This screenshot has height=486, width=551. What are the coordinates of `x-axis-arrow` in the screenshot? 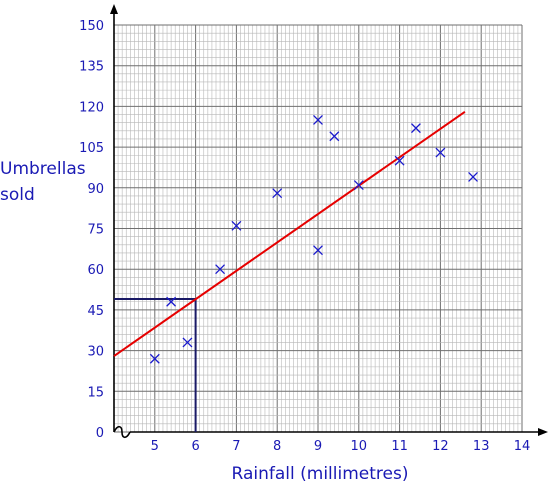 It's located at (543, 432).